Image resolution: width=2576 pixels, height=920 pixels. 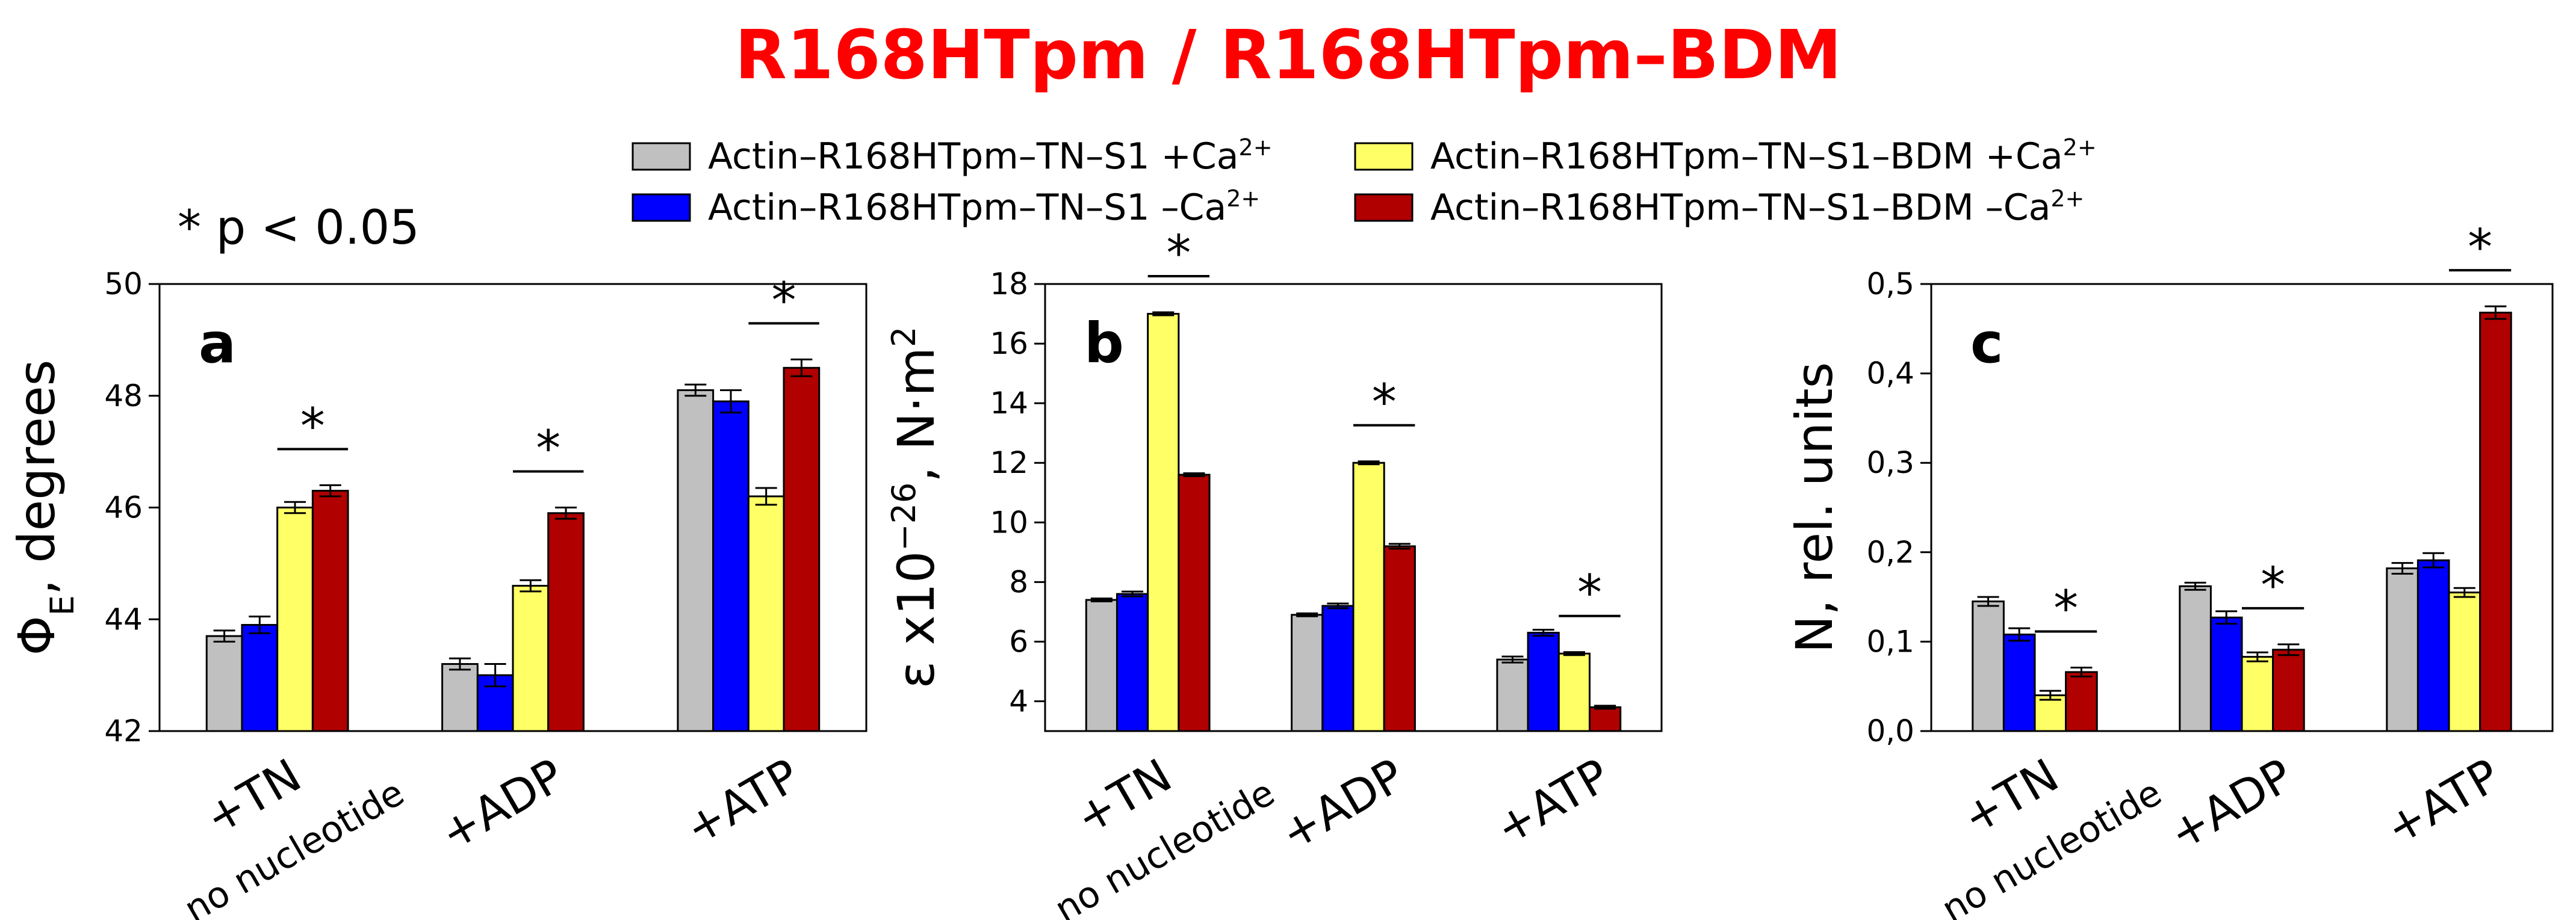 I want to click on y-axis-label-part: , degrees, so click(x=36, y=478).